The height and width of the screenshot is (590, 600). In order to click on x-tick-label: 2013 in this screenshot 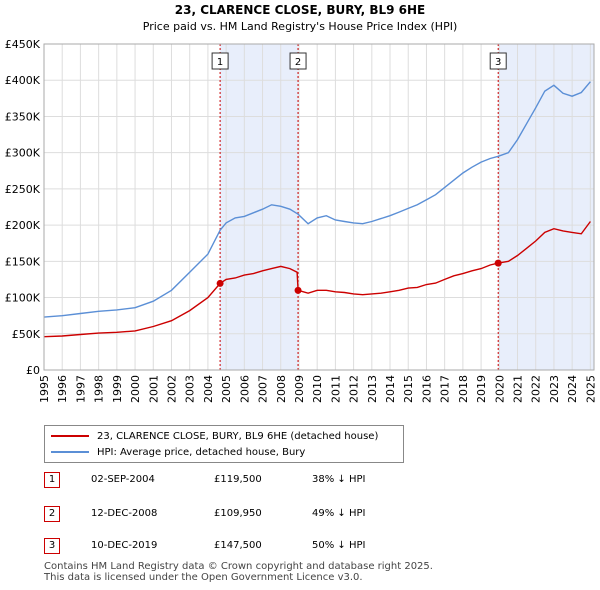, I will do `click(372, 389)`.